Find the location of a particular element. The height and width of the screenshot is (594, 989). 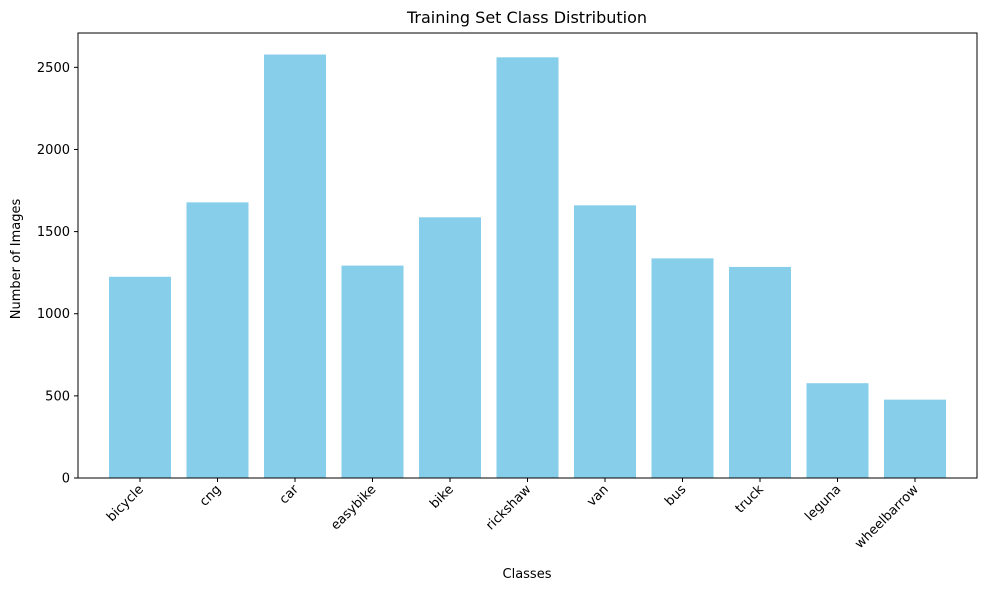

bar-wheelbarrow is located at coordinates (915, 438).